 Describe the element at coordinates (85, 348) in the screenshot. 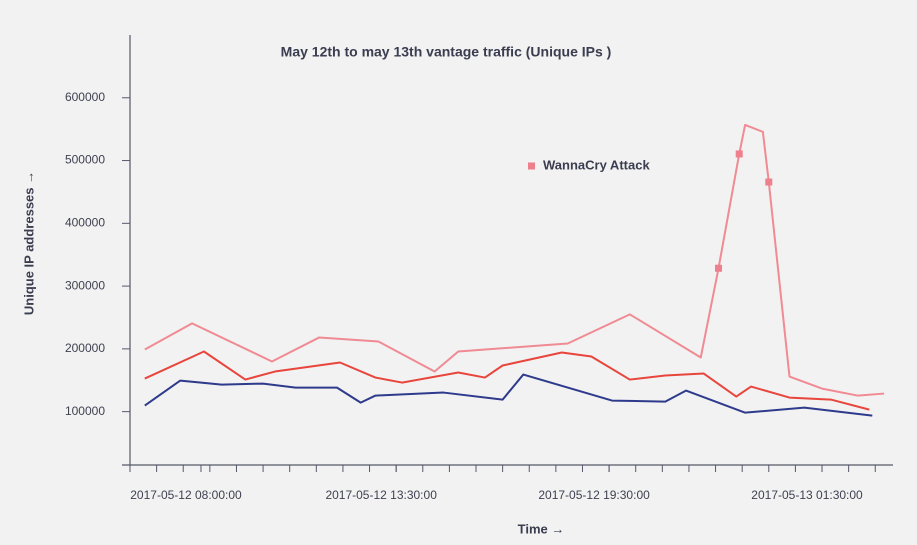

I see `y-tick-label: 200000` at that location.